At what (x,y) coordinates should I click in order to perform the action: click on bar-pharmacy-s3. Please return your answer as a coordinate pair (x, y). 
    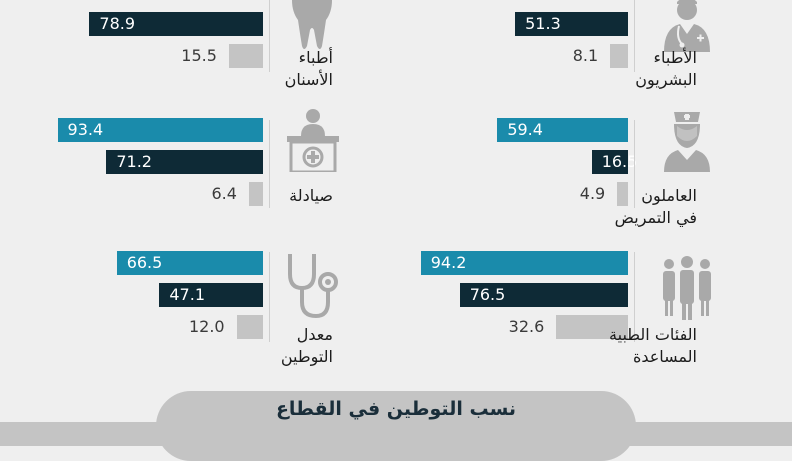
    Looking at the image, I should click on (255, 194).